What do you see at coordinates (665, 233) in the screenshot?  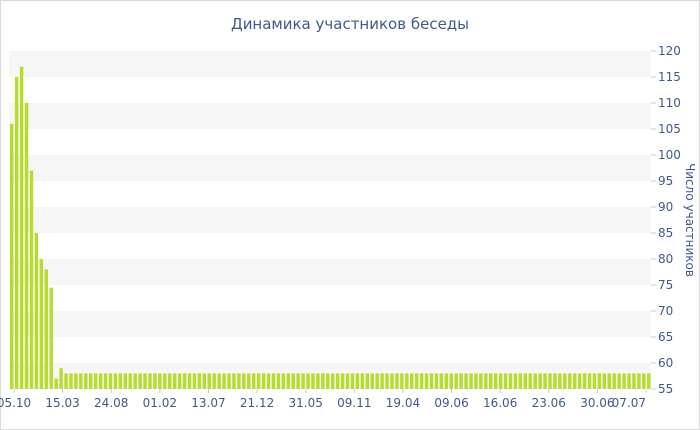 I see `y-tick-label: 85` at bounding box center [665, 233].